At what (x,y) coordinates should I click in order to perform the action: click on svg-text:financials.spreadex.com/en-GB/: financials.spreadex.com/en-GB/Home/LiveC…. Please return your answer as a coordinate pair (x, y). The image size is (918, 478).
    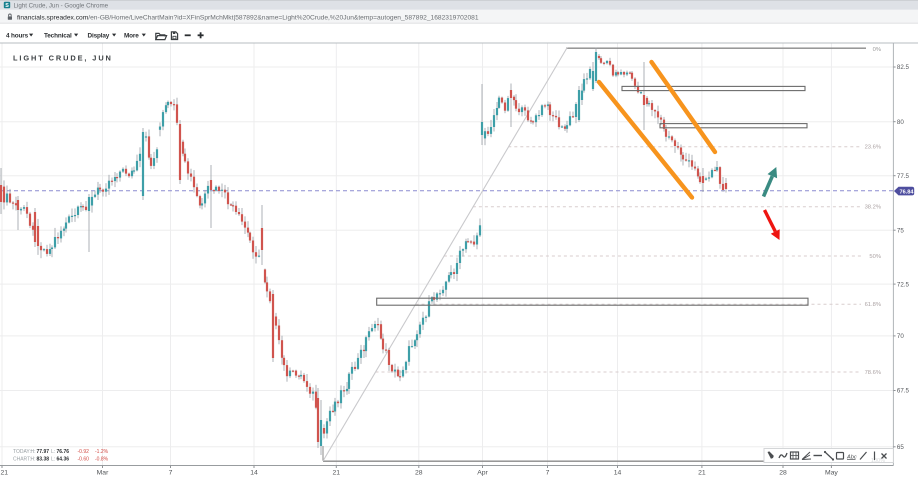
    Looking at the image, I should click on (248, 17).